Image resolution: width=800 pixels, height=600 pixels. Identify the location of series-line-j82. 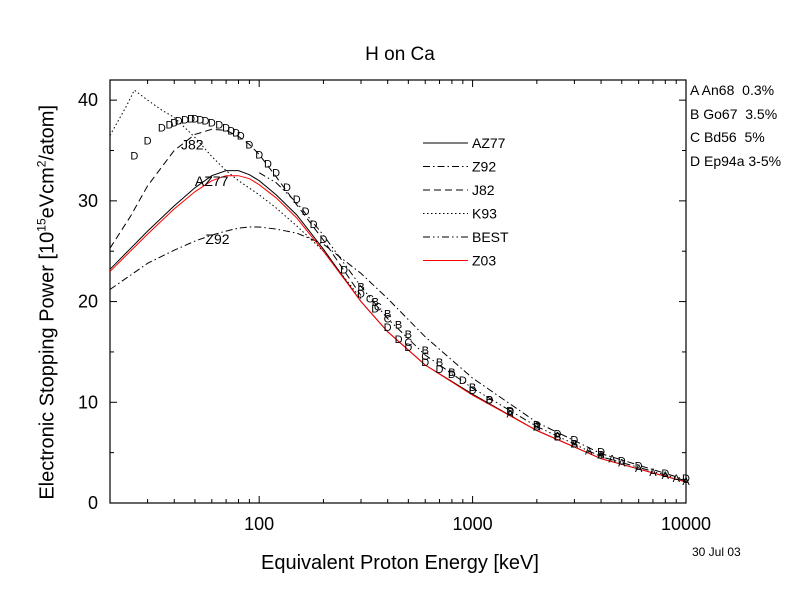
(236, 212).